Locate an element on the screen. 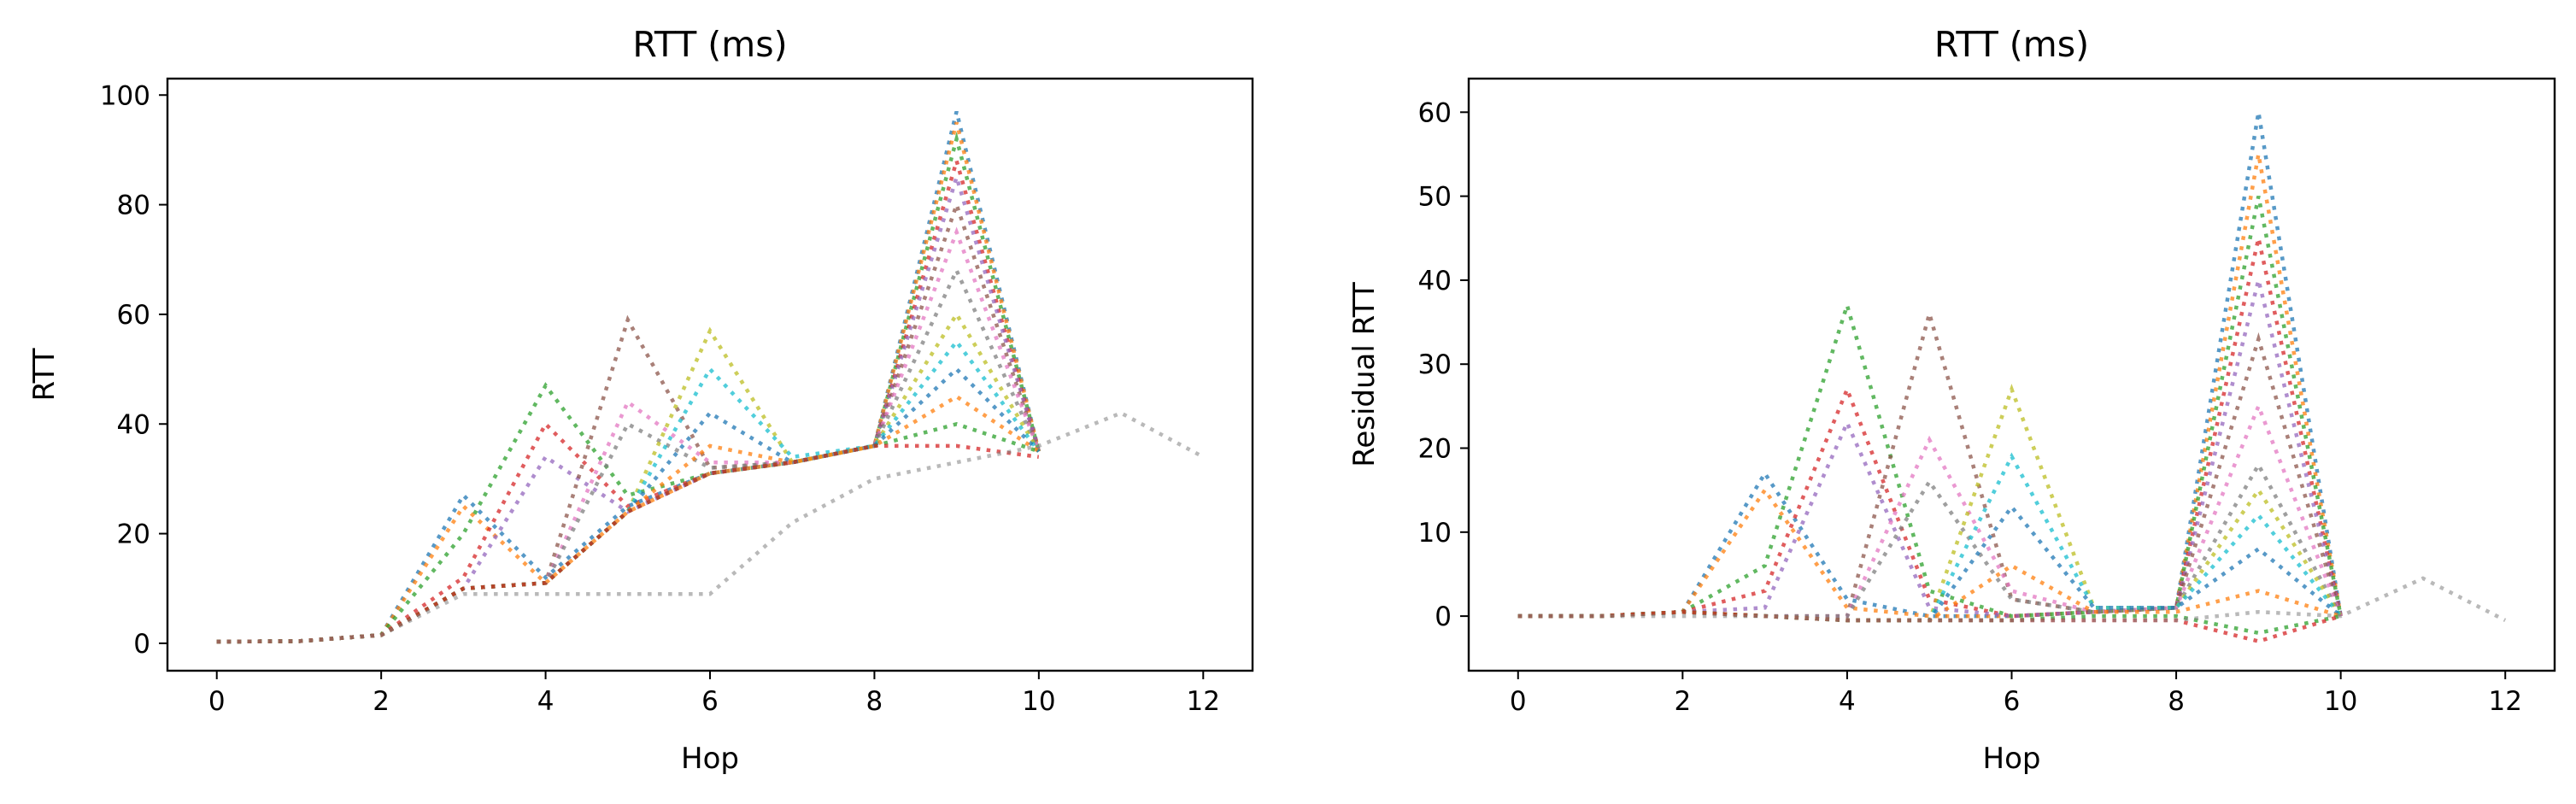  y-axis-label: RTT is located at coordinates (44, 374).